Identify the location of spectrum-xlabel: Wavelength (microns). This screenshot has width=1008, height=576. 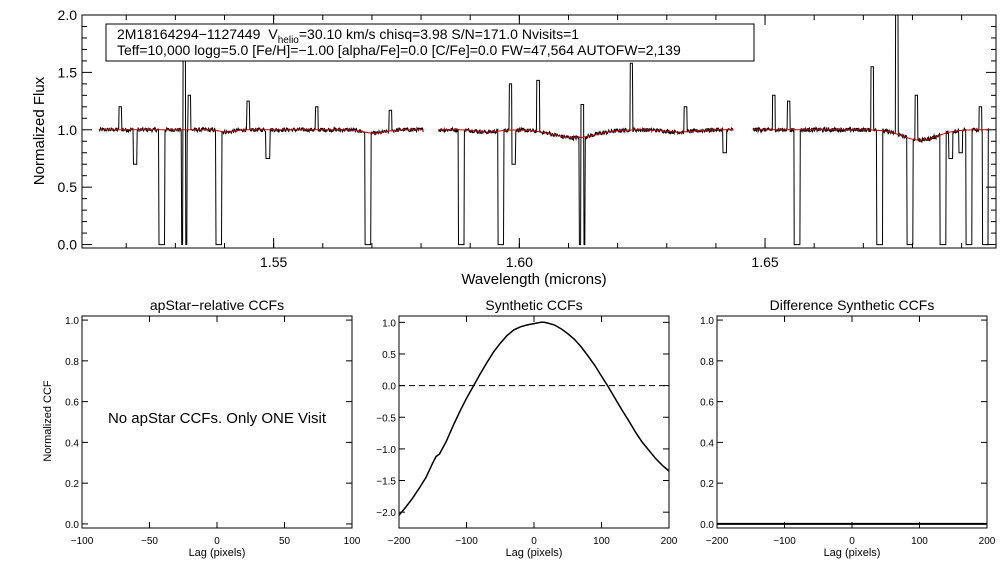
(533, 279).